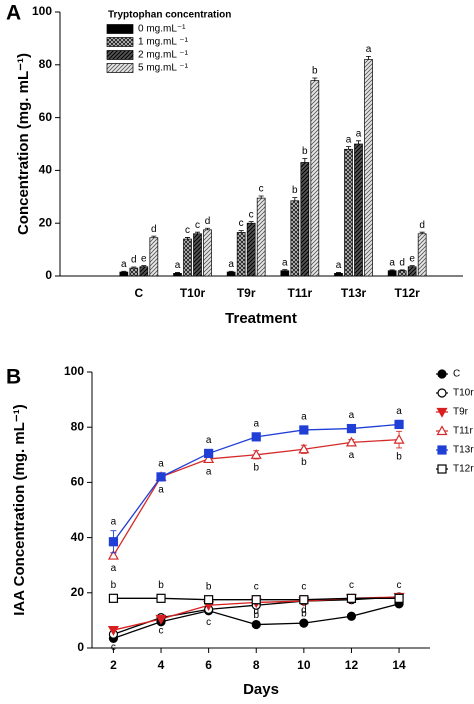 The width and height of the screenshot is (474, 704). Describe the element at coordinates (246, 293) in the screenshot. I see `x-tick-label: T9r` at that location.